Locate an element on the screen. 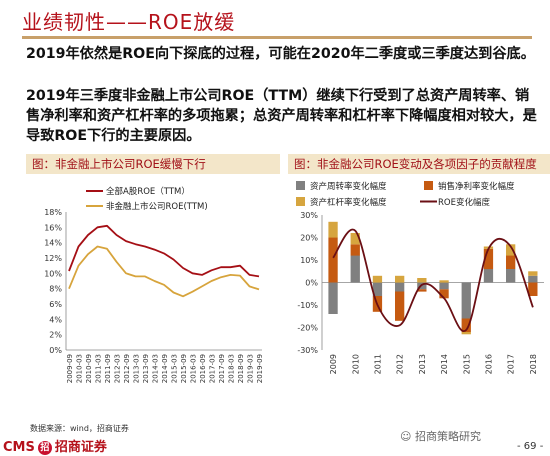  right-bar-2-2013 is located at coordinates (422, 280).